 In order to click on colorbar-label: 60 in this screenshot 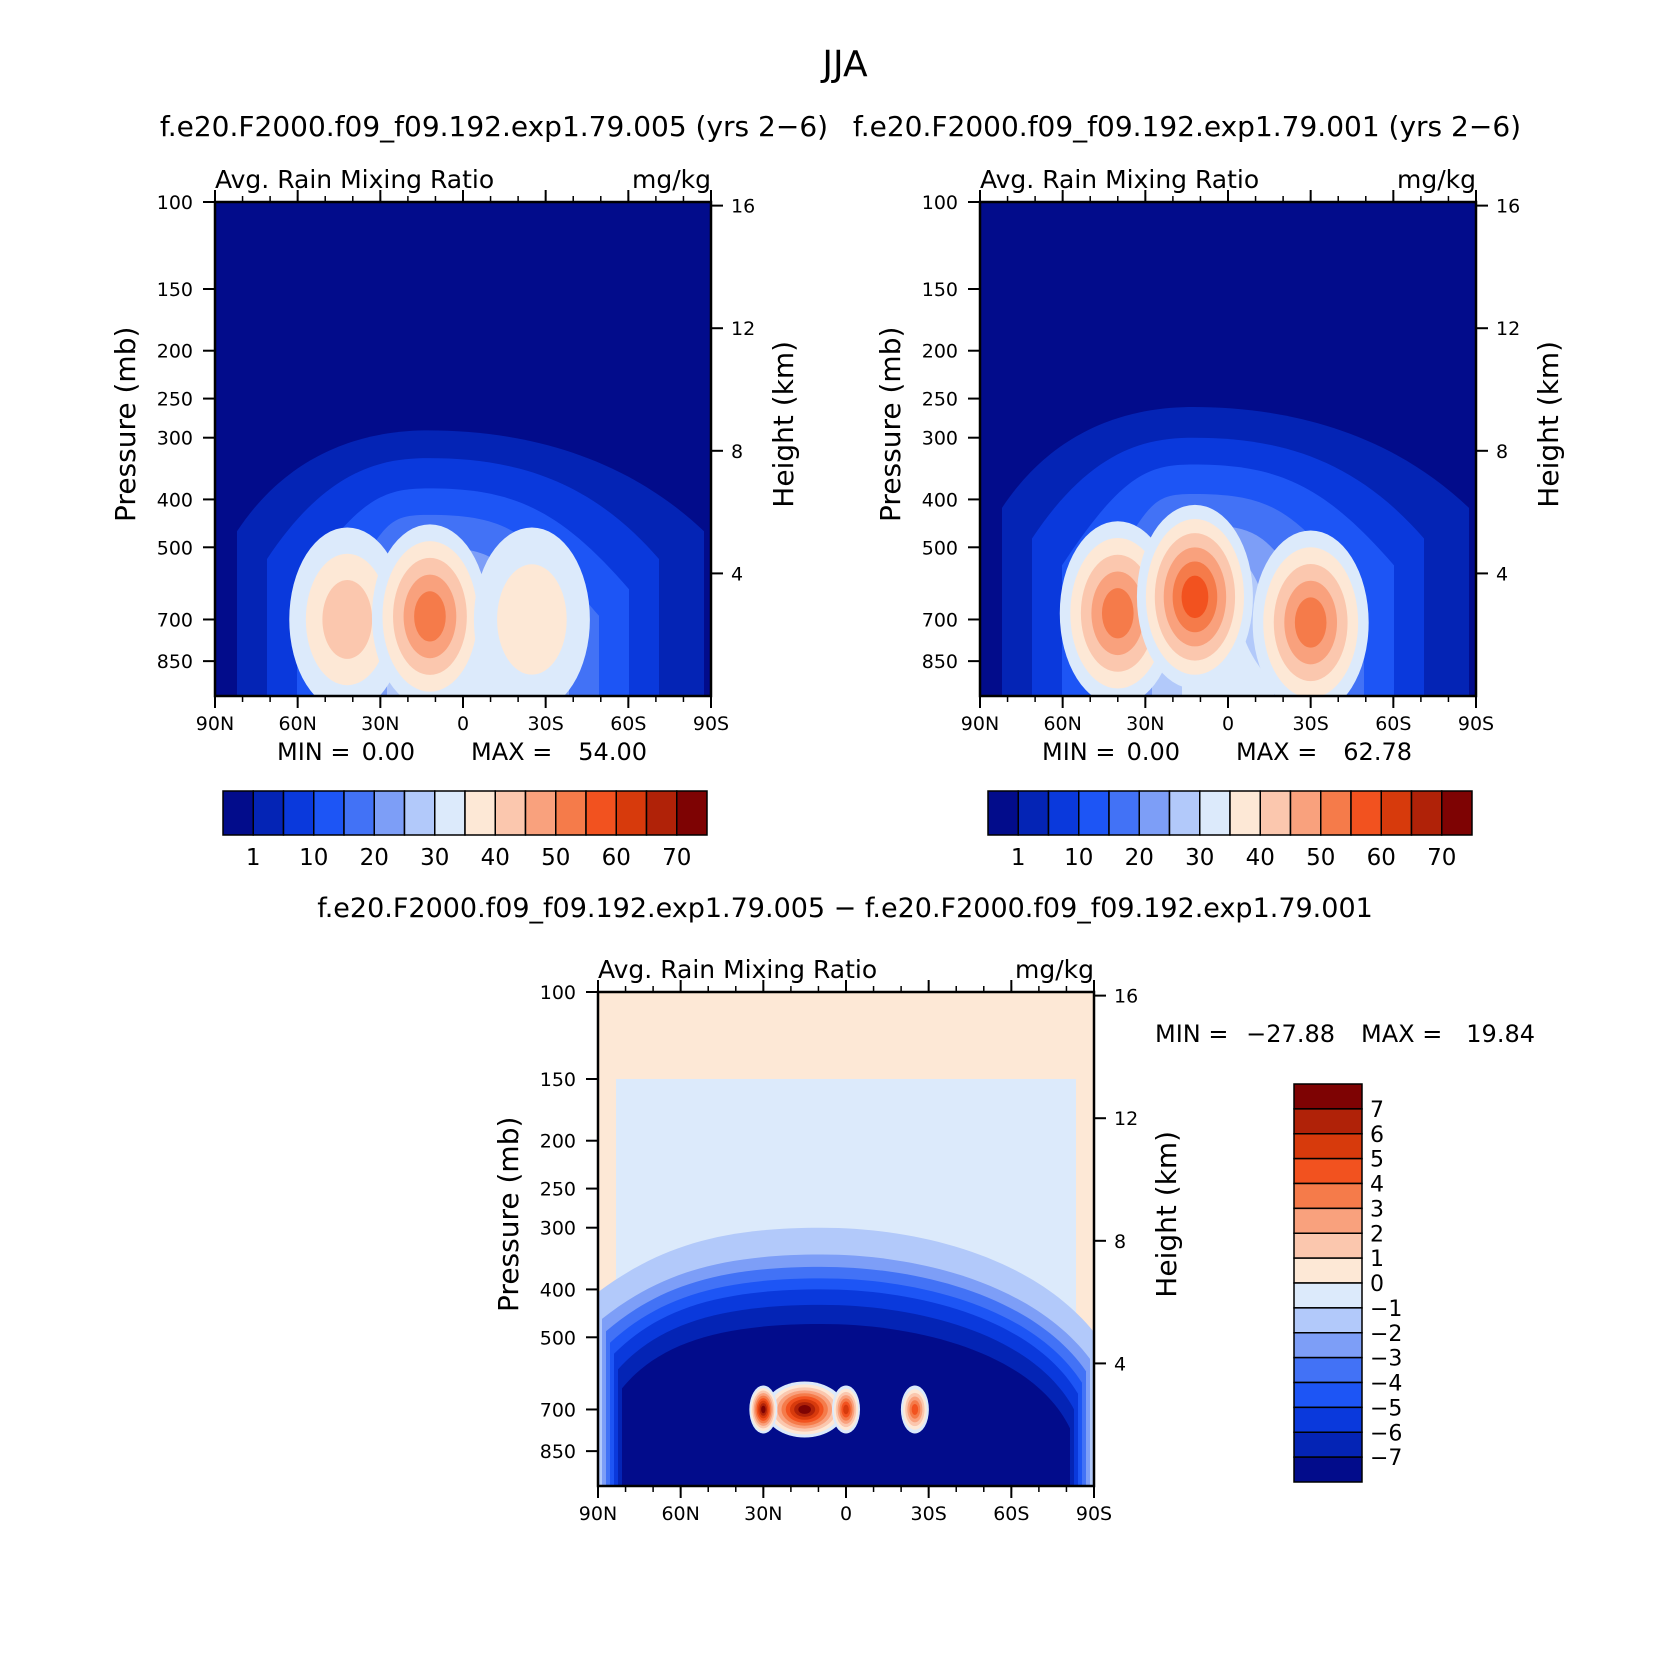, I will do `click(616, 858)`.